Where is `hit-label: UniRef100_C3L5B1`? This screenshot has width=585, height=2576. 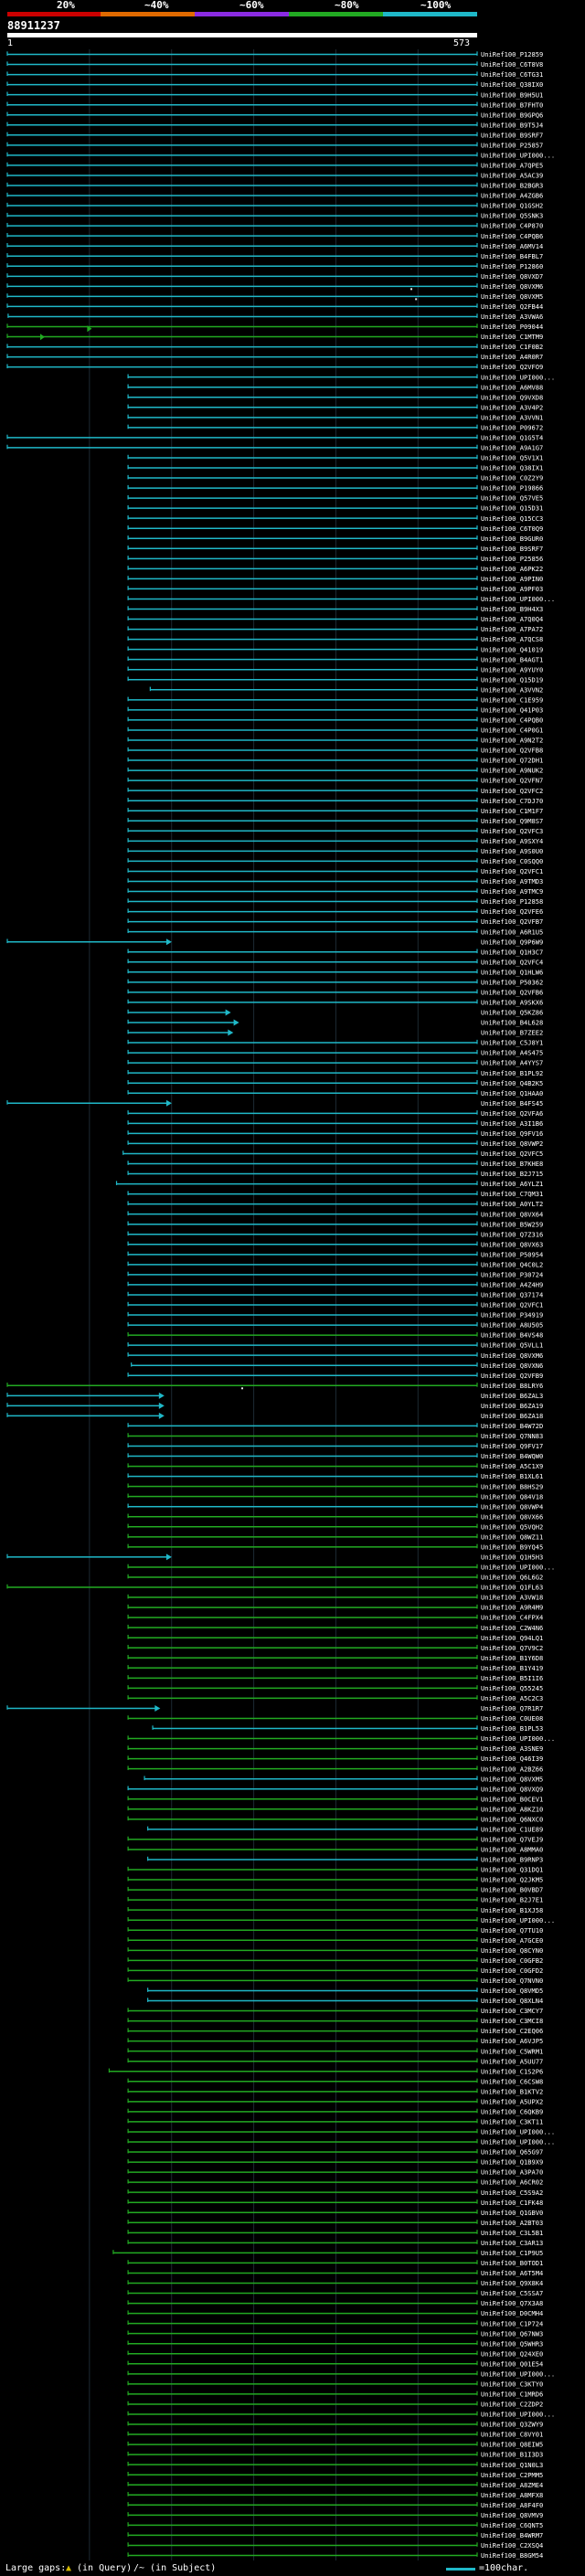 hit-label: UniRef100_C3L5B1 is located at coordinates (512, 2233).